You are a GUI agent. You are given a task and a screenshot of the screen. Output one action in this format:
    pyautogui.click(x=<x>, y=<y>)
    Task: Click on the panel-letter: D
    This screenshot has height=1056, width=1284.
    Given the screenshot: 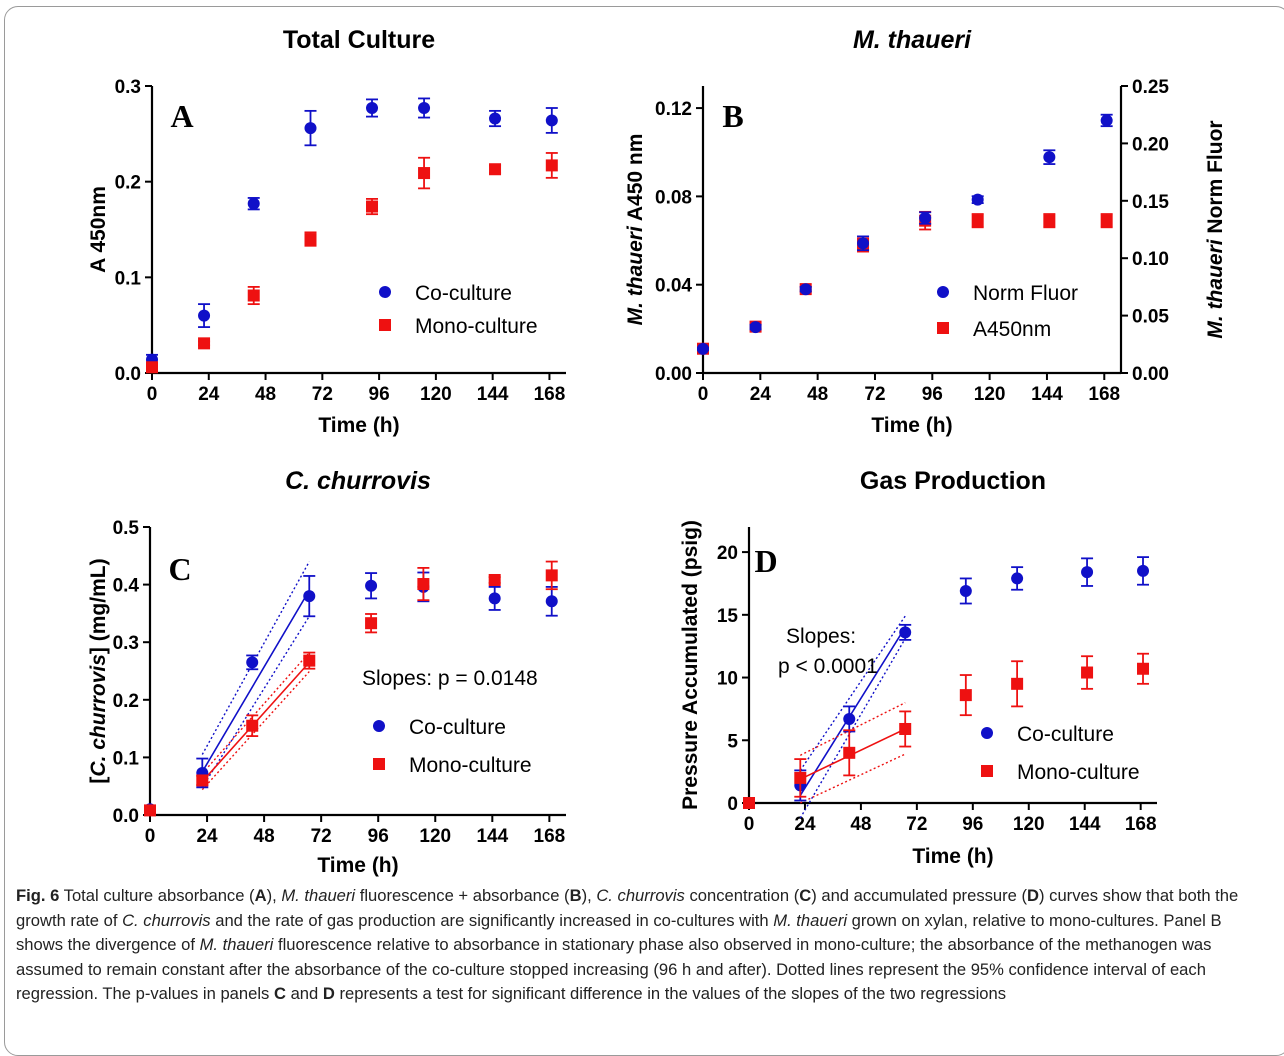 What is the action you would take?
    pyautogui.click(x=765, y=561)
    